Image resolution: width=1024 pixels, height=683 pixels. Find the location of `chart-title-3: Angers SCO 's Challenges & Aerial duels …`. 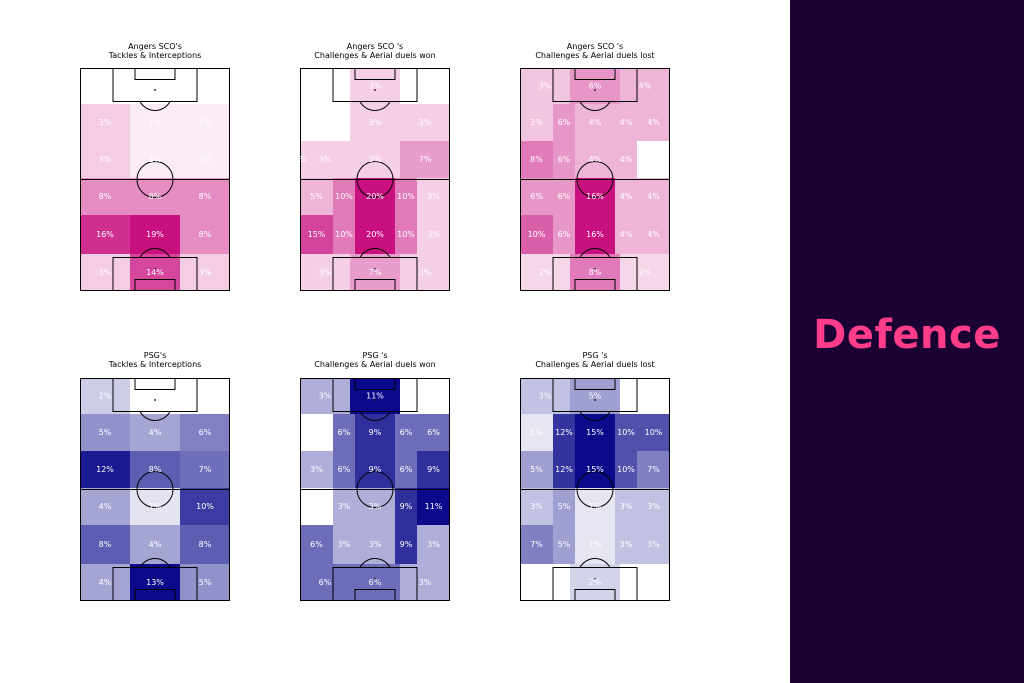

chart-title-3: Angers SCO 's Challenges & Aerial duels … is located at coordinates (595, 51).